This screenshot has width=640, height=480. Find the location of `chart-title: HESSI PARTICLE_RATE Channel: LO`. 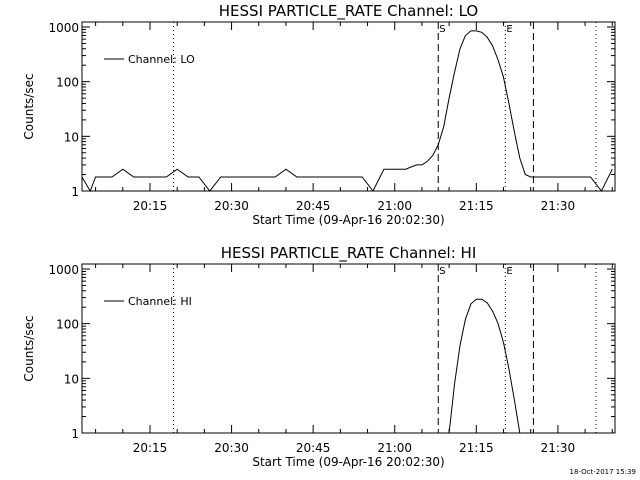

chart-title: HESSI PARTICLE_RATE Channel: LO is located at coordinates (348, 11).